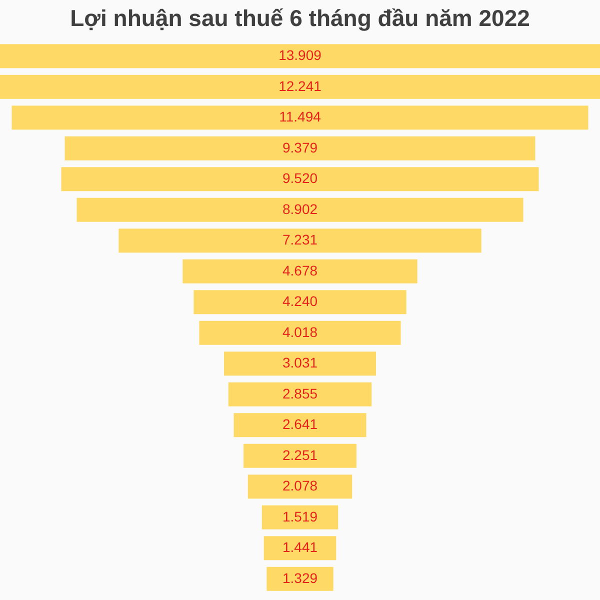  What do you see at coordinates (300, 270) in the screenshot?
I see `data-label: 4.678` at bounding box center [300, 270].